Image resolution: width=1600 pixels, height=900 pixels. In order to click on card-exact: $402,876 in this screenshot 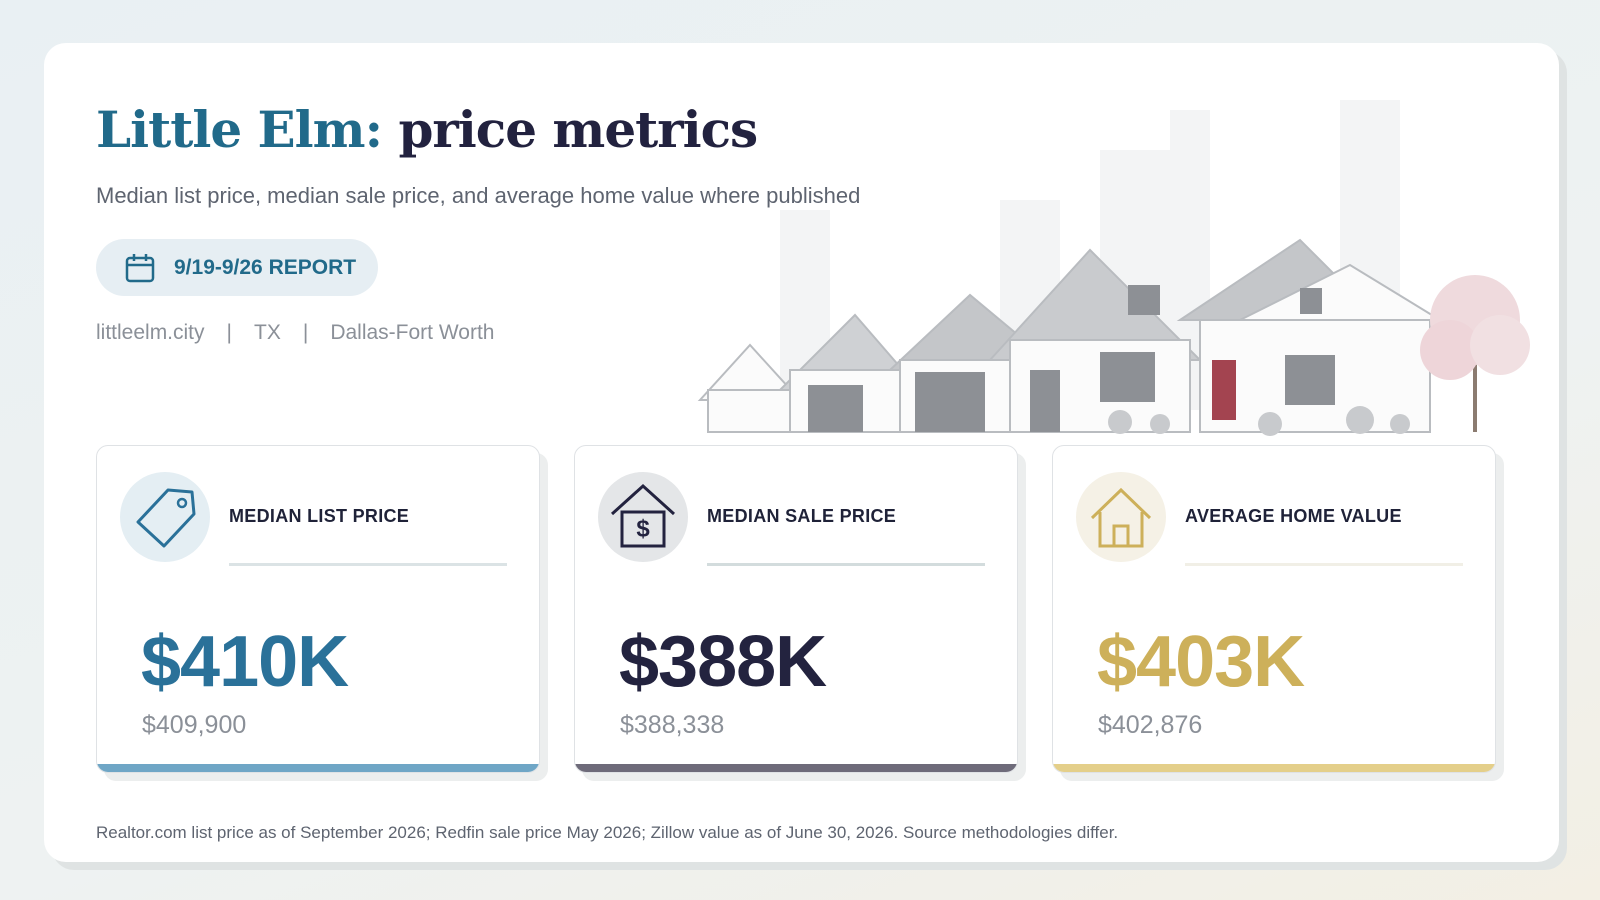, I will do `click(1150, 725)`.